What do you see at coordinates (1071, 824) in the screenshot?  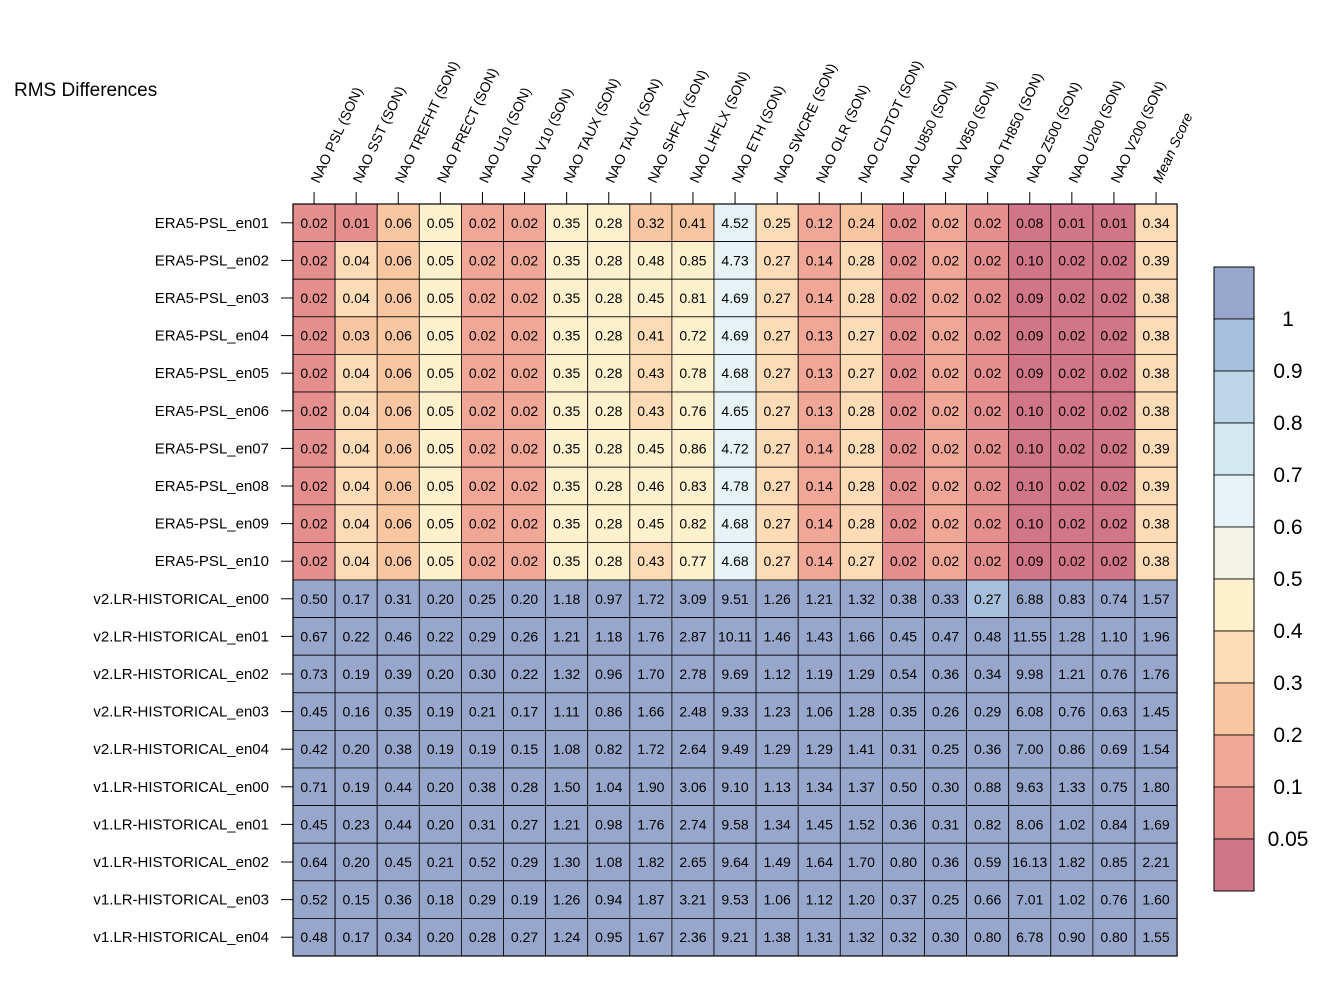 I see `cell-value: 1.02` at bounding box center [1071, 824].